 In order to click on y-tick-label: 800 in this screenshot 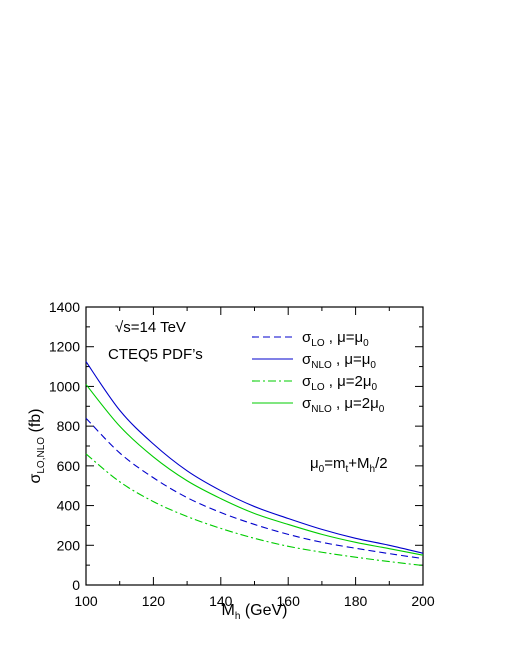, I will do `click(69, 426)`.